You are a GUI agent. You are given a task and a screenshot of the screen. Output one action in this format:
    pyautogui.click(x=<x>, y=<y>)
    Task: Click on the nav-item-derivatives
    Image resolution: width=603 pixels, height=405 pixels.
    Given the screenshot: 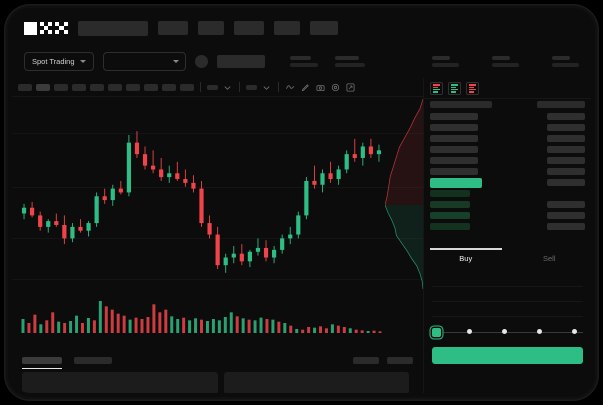 What is the action you would take?
    pyautogui.click(x=249, y=28)
    